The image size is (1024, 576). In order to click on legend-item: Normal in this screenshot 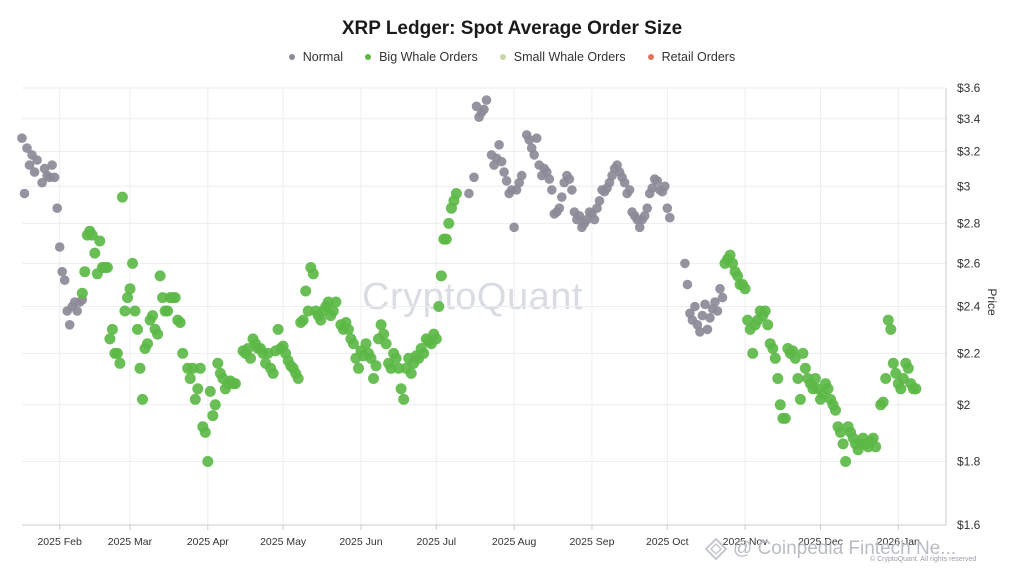, I will do `click(315, 57)`.